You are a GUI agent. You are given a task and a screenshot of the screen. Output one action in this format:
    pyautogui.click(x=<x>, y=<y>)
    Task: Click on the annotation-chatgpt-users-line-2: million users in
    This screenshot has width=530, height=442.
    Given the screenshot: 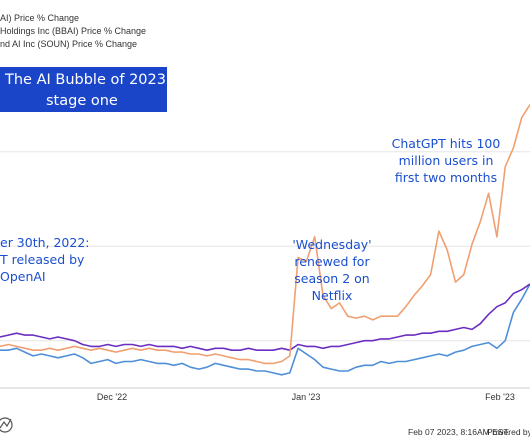 What is the action you would take?
    pyautogui.click(x=446, y=160)
    